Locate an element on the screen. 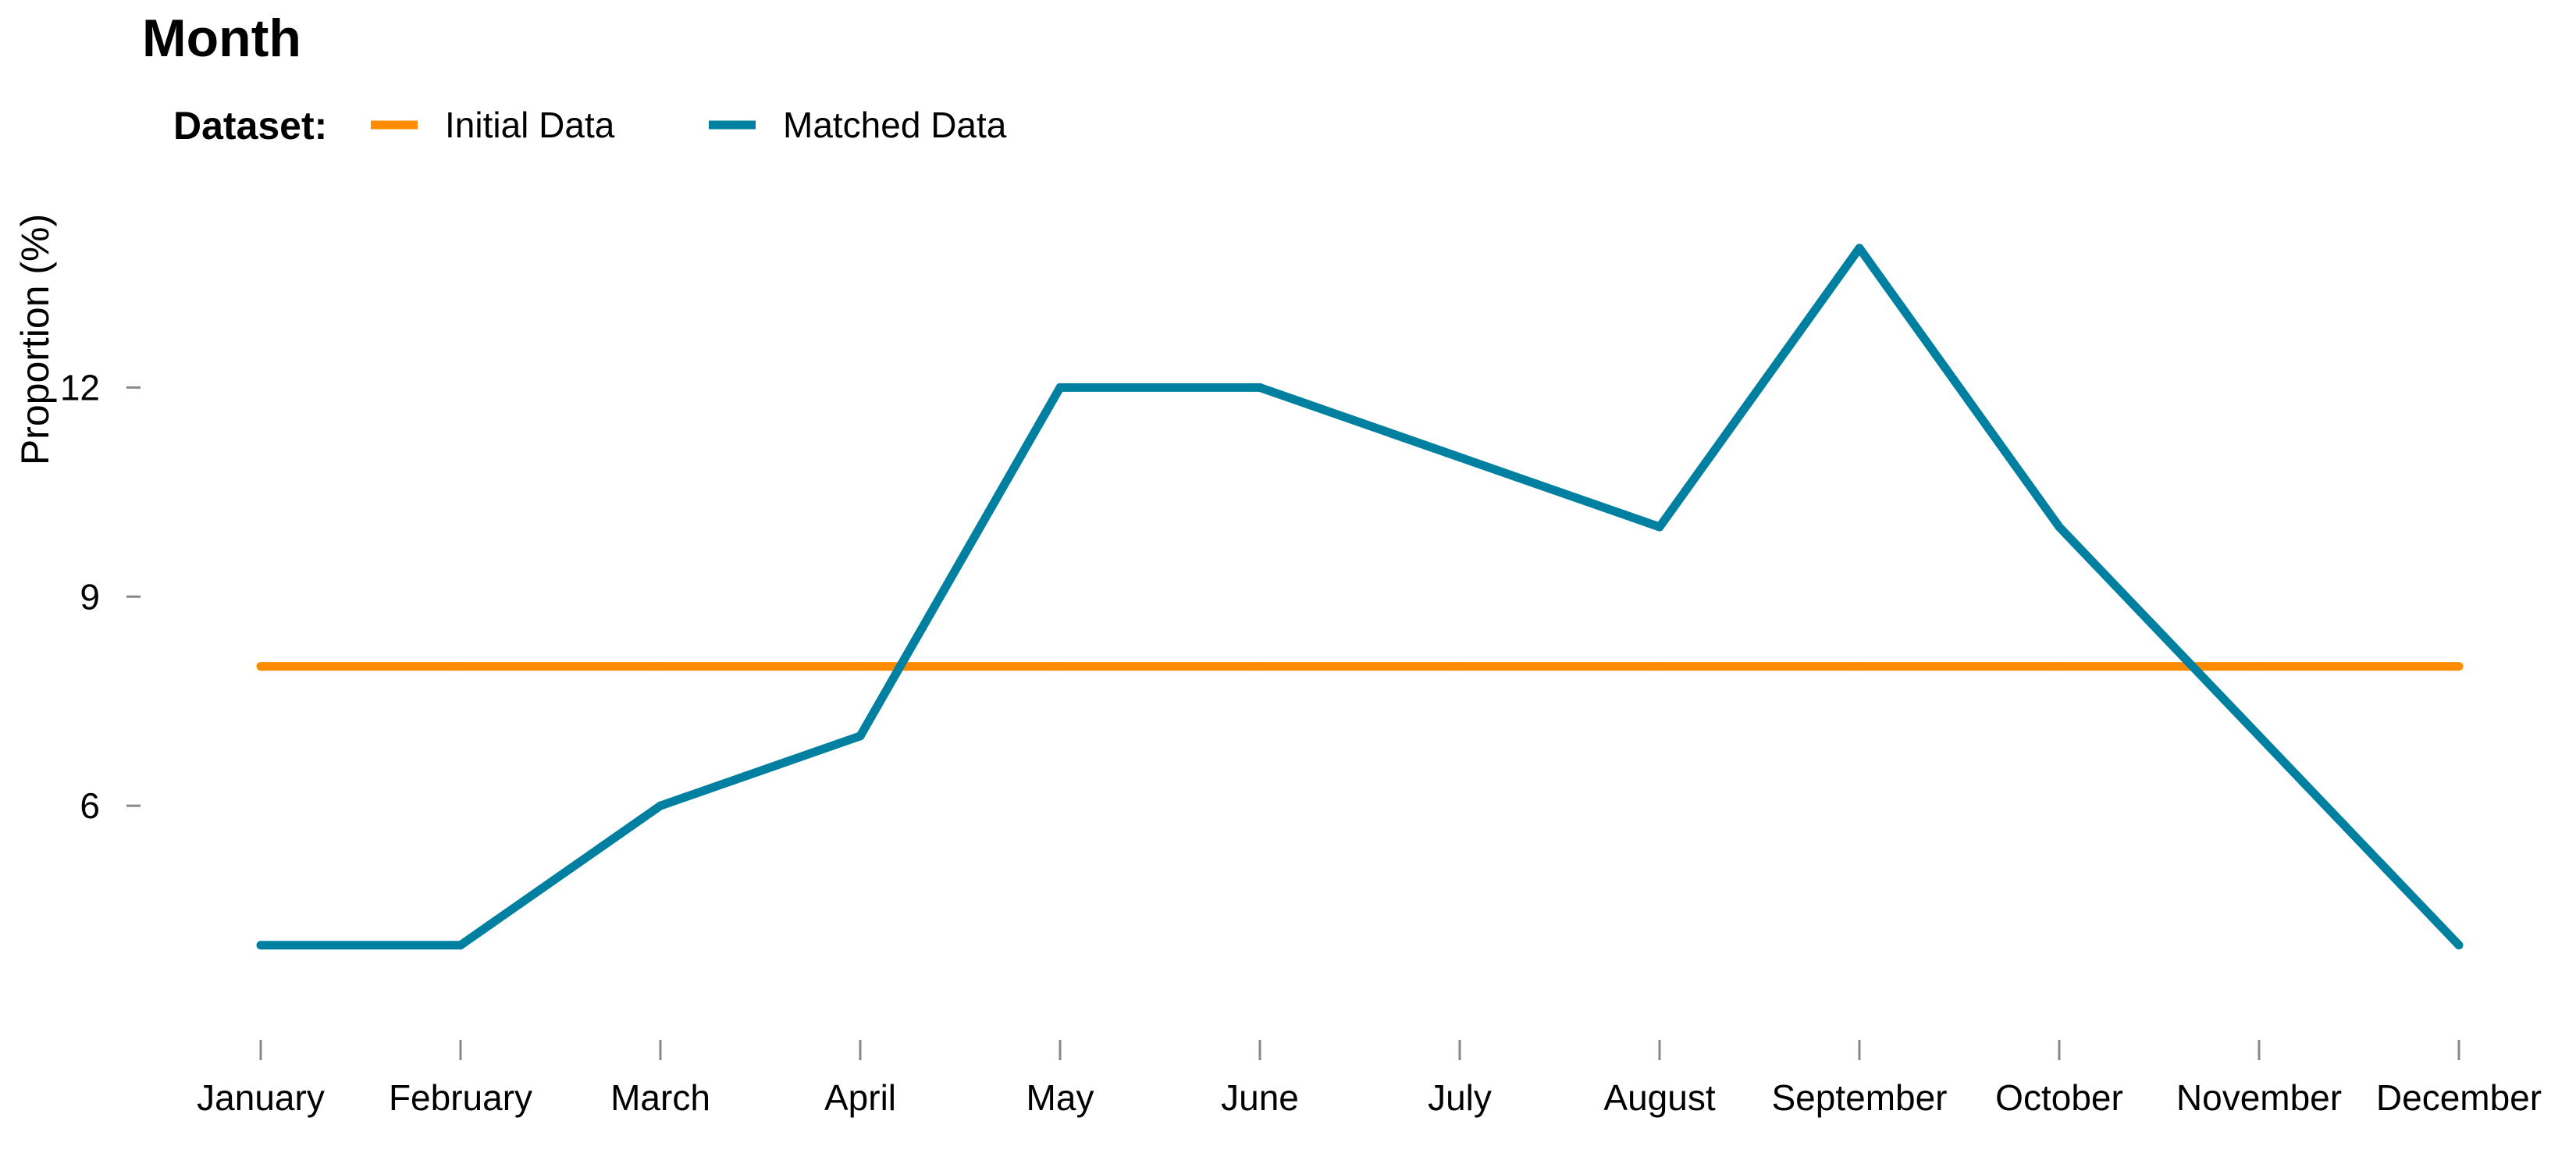  x-tick-label: June is located at coordinates (1260, 1097).